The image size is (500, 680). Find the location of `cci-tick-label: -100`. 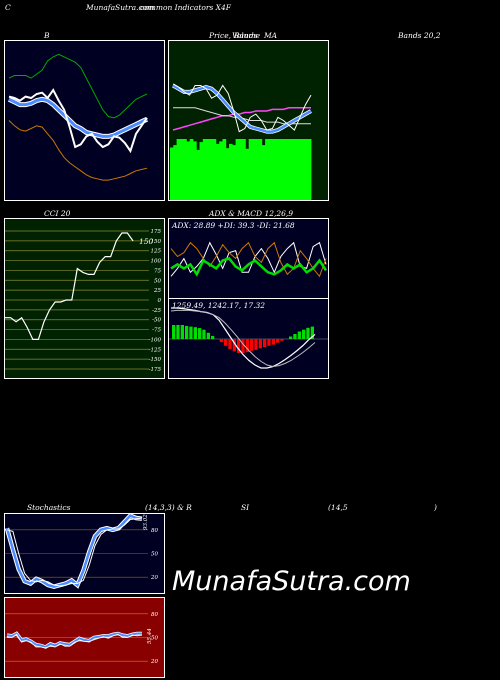

cci-tick-label: -100 is located at coordinates (155, 340).